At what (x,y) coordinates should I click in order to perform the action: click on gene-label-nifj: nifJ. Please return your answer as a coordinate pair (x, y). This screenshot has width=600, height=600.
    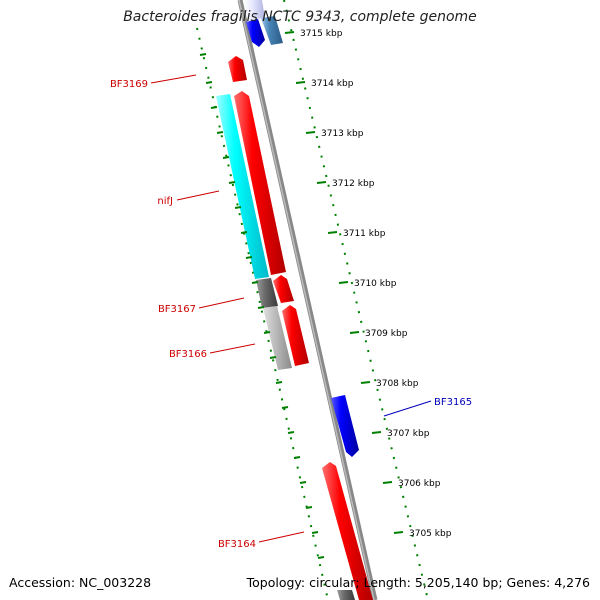
    Looking at the image, I should click on (165, 201).